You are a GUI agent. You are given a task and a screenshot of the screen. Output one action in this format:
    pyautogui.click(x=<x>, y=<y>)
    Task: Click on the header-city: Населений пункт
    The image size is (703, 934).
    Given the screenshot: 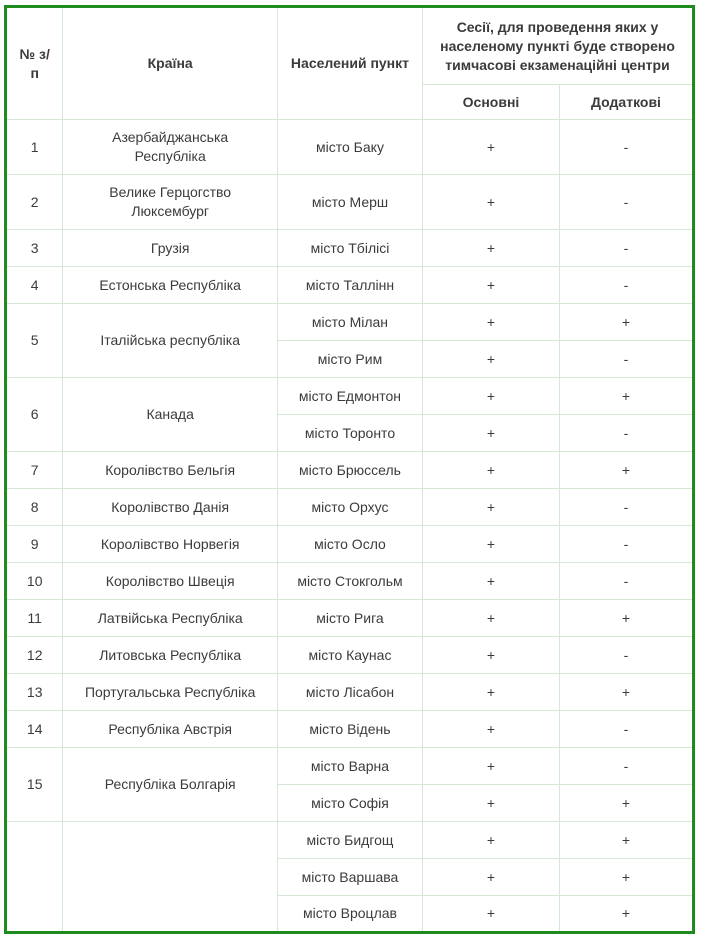 What is the action you would take?
    pyautogui.click(x=350, y=63)
    